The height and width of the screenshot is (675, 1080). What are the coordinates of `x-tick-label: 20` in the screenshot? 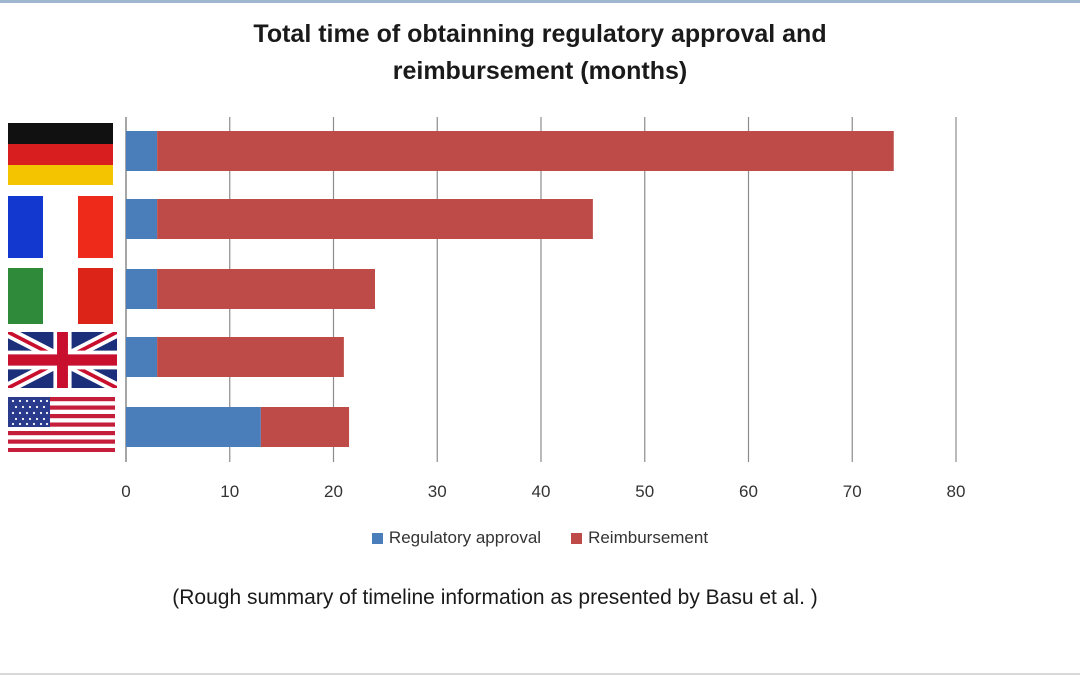 It's located at (333, 491).